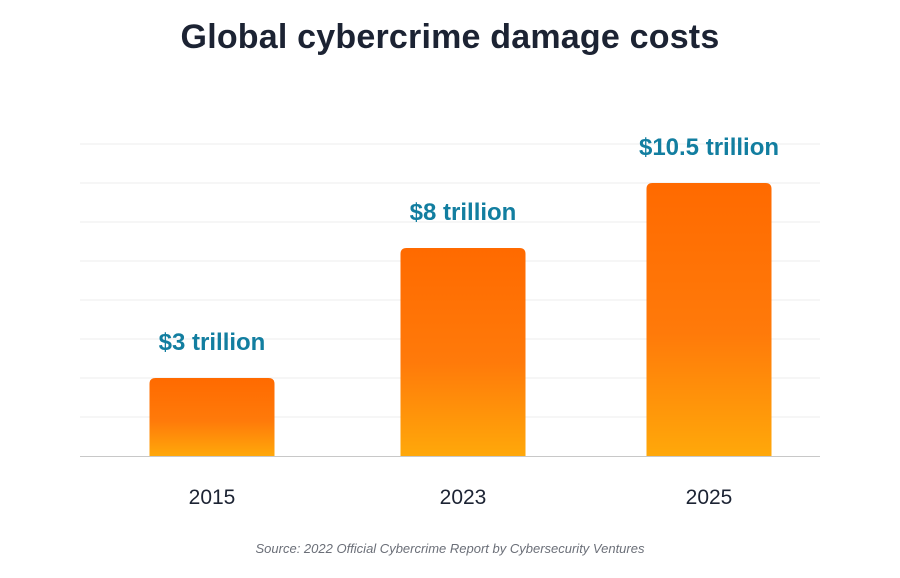 The image size is (900, 578). Describe the element at coordinates (709, 147) in the screenshot. I see `data-label-2025: $10.5 trillion` at that location.